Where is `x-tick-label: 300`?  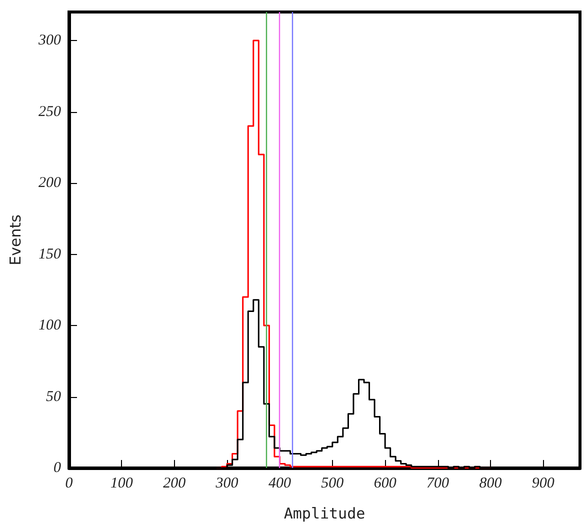
x-tick-label: 300 is located at coordinates (226, 484).